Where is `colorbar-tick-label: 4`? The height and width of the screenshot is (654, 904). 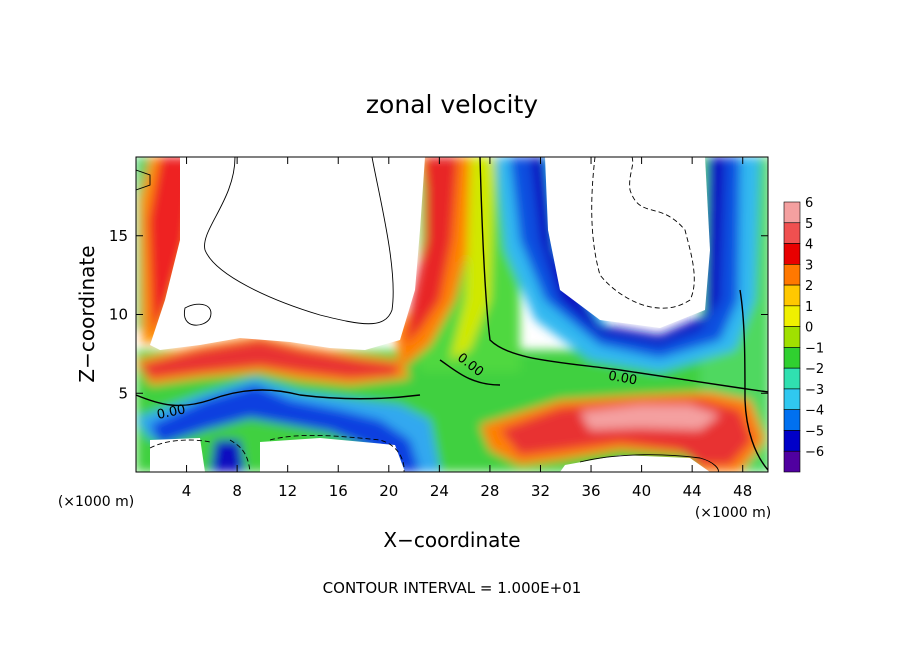 colorbar-tick-label: 4 is located at coordinates (809, 245).